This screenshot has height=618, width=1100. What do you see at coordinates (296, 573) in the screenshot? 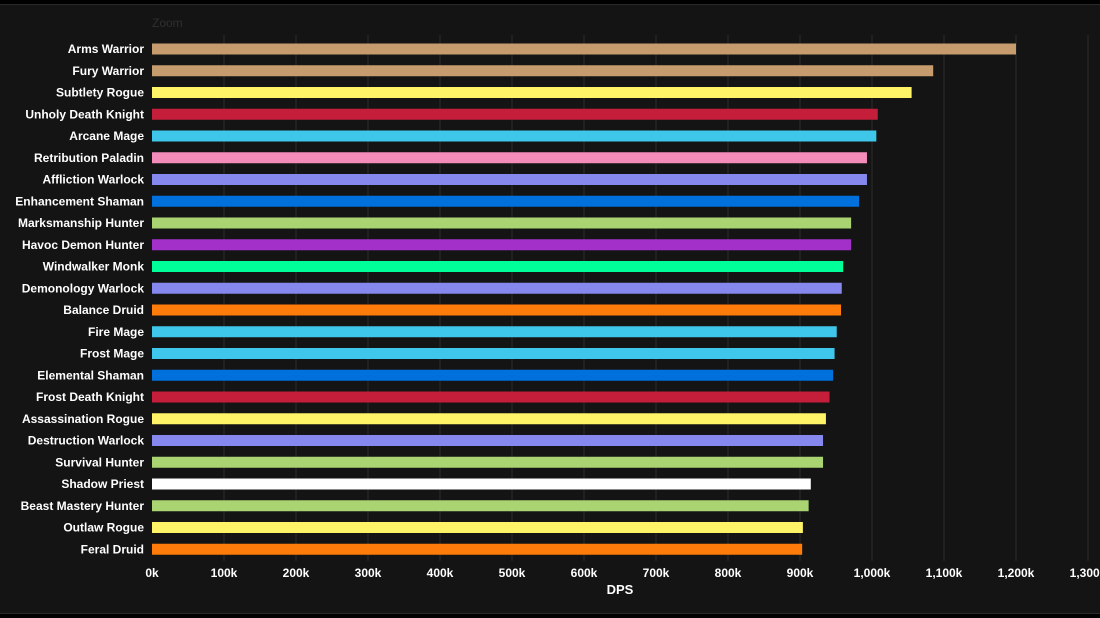
I see `x-tick-label: 200k` at bounding box center [296, 573].